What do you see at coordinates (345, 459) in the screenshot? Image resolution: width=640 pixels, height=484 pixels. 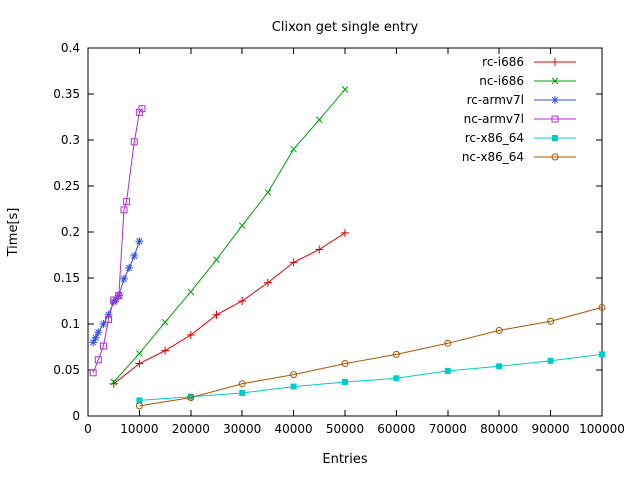 I see `x-axis-label: Entries` at bounding box center [345, 459].